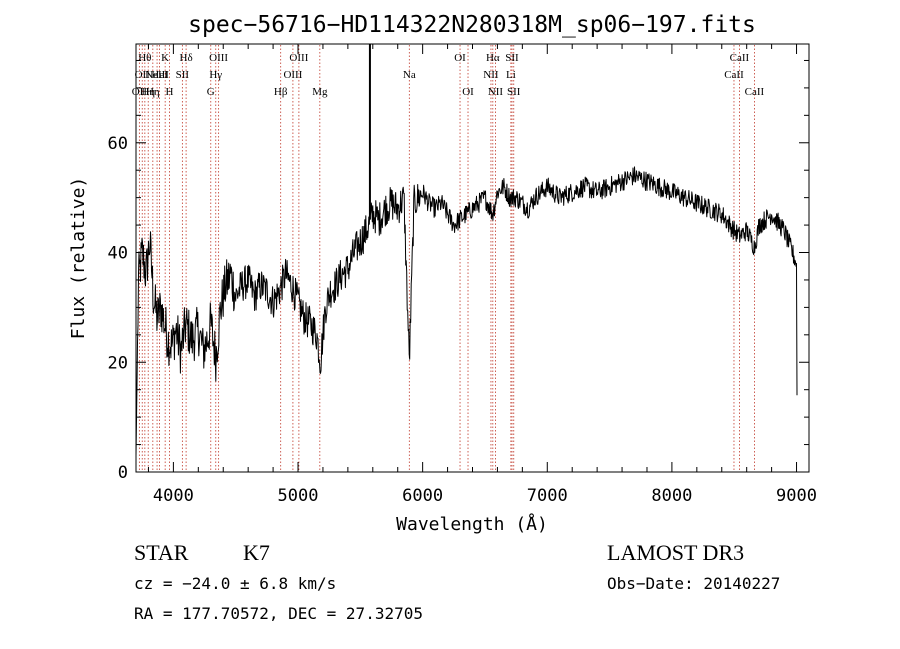  What do you see at coordinates (281, 92) in the screenshot?
I see `line-label-14: Hβ` at bounding box center [281, 92].